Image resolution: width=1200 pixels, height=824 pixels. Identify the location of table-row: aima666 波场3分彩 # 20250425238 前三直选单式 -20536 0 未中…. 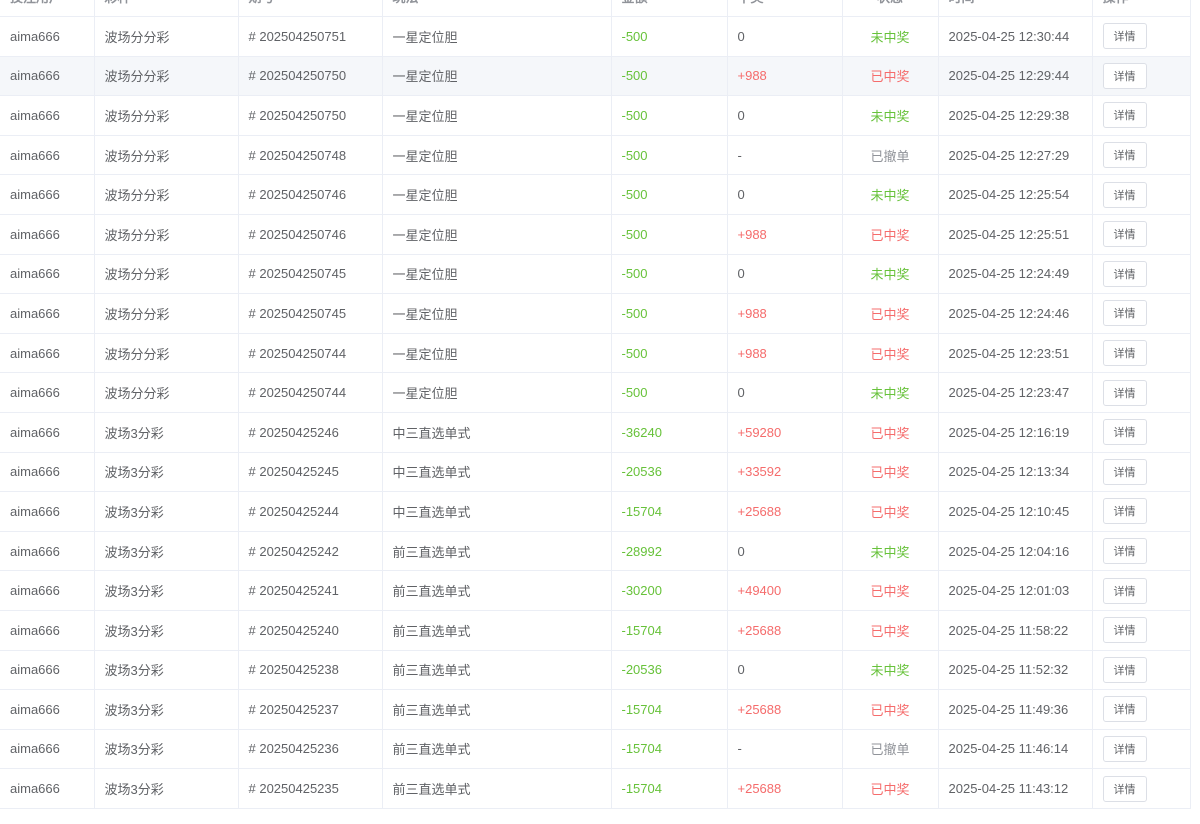
(595, 670).